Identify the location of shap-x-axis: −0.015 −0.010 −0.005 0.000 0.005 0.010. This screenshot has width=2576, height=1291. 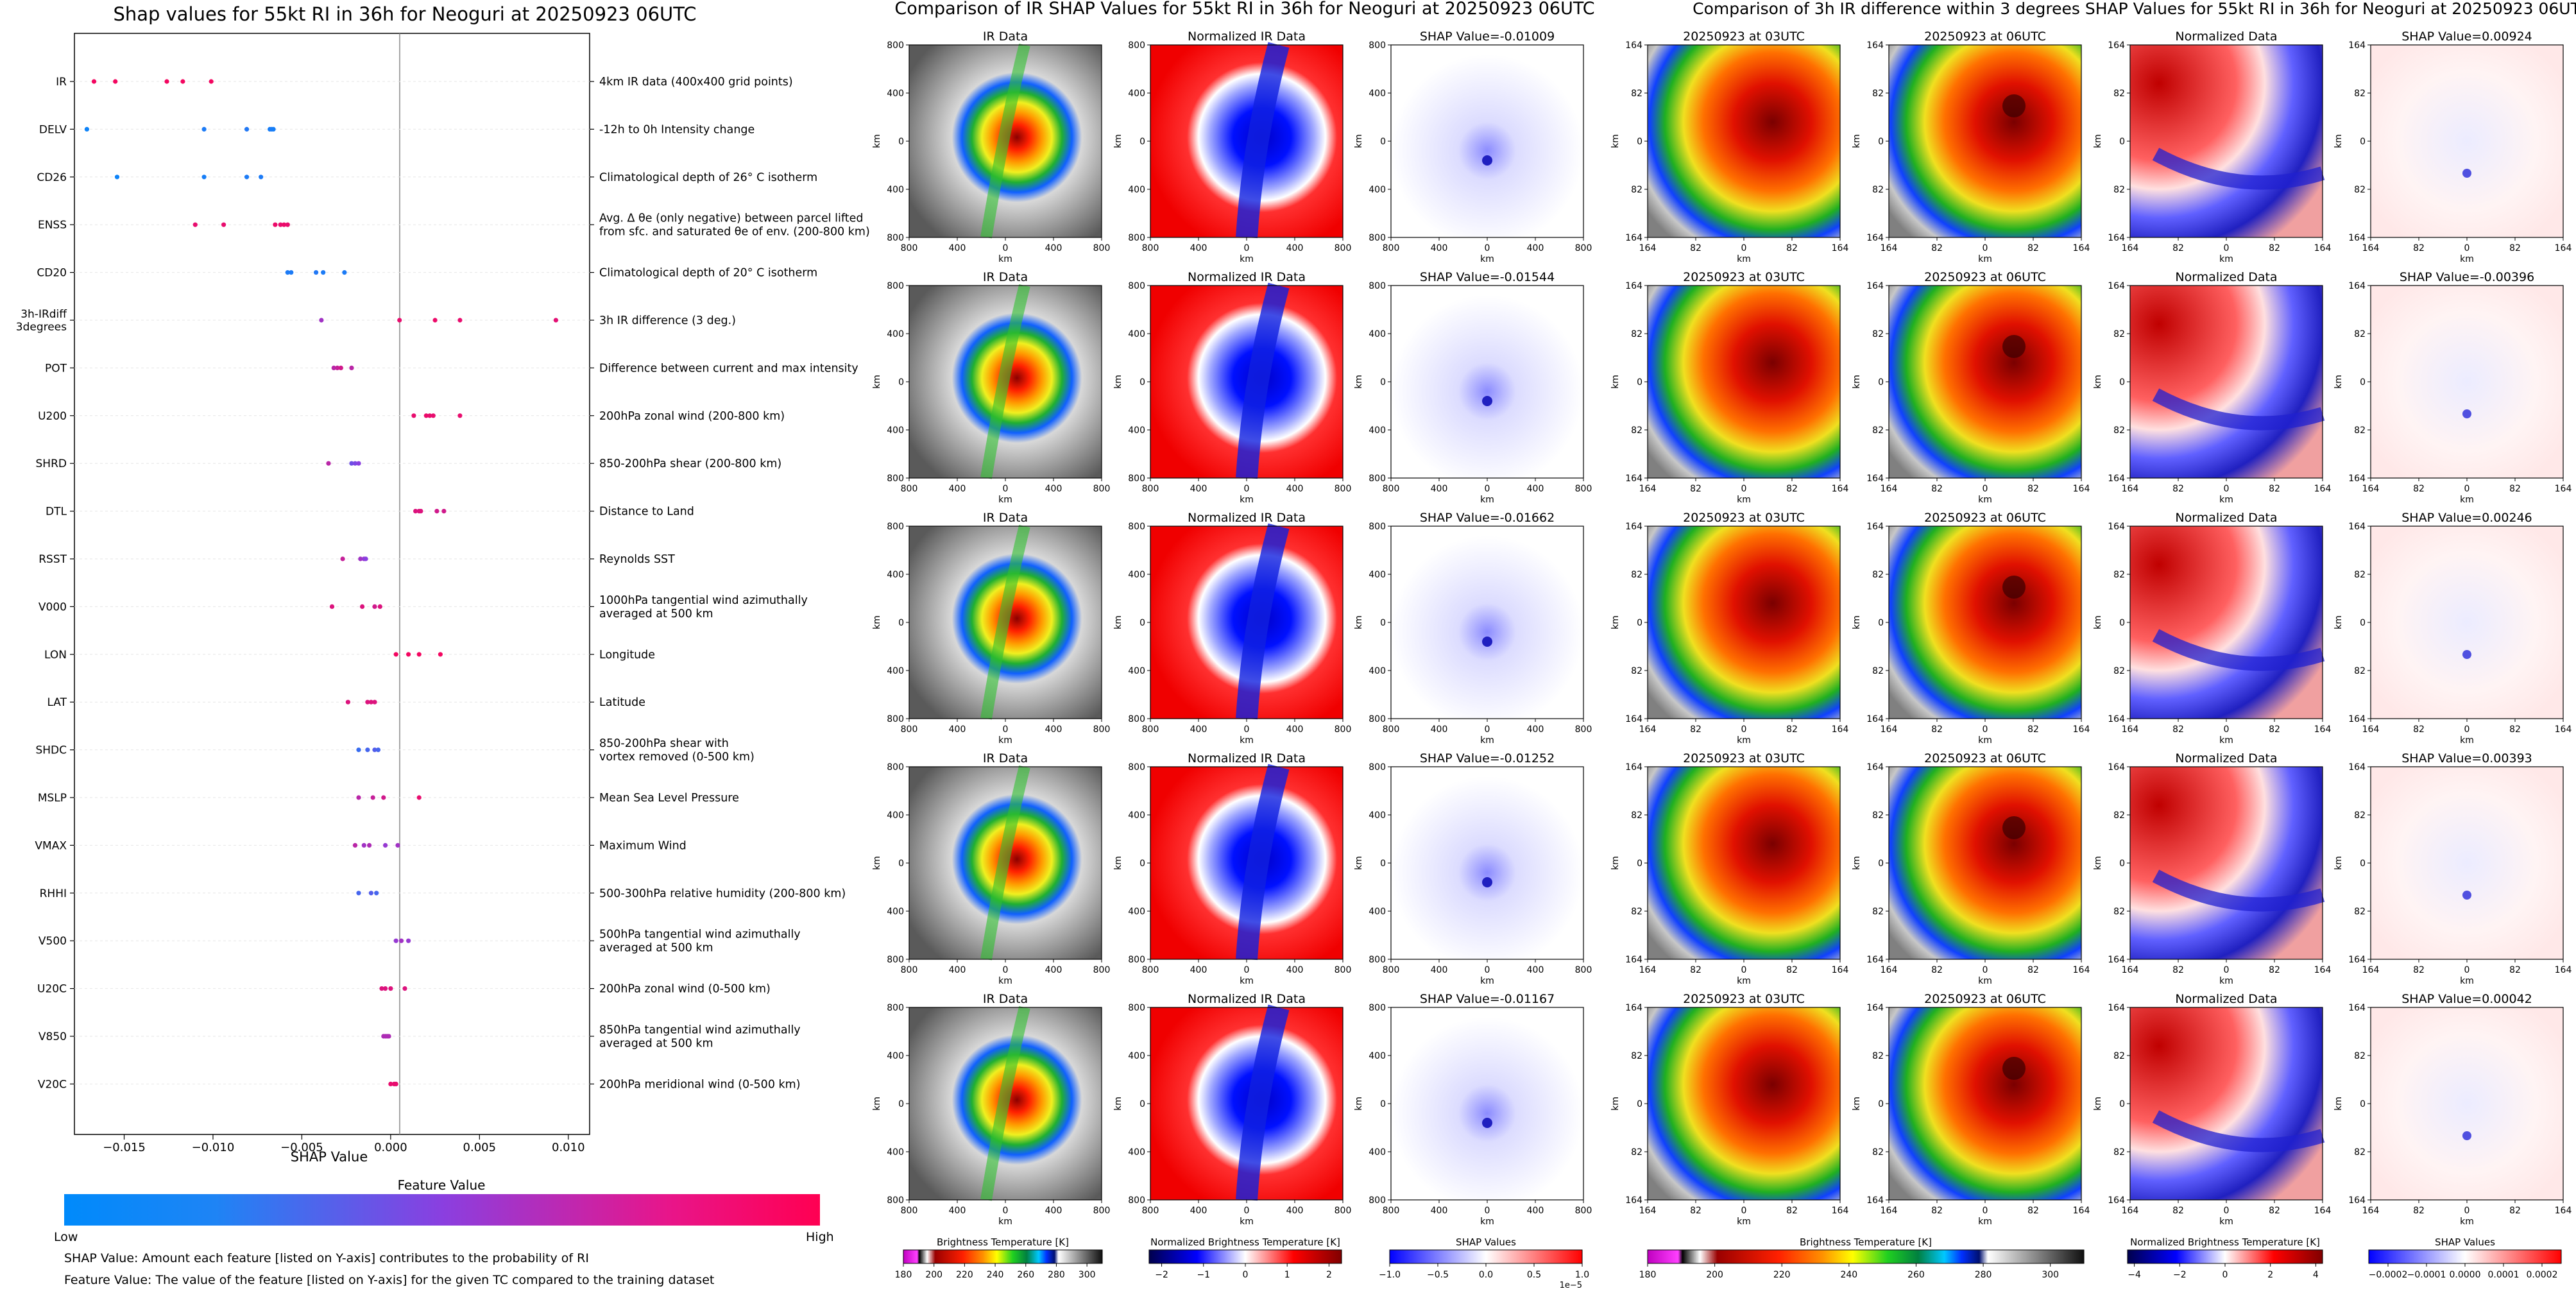
(344, 1144).